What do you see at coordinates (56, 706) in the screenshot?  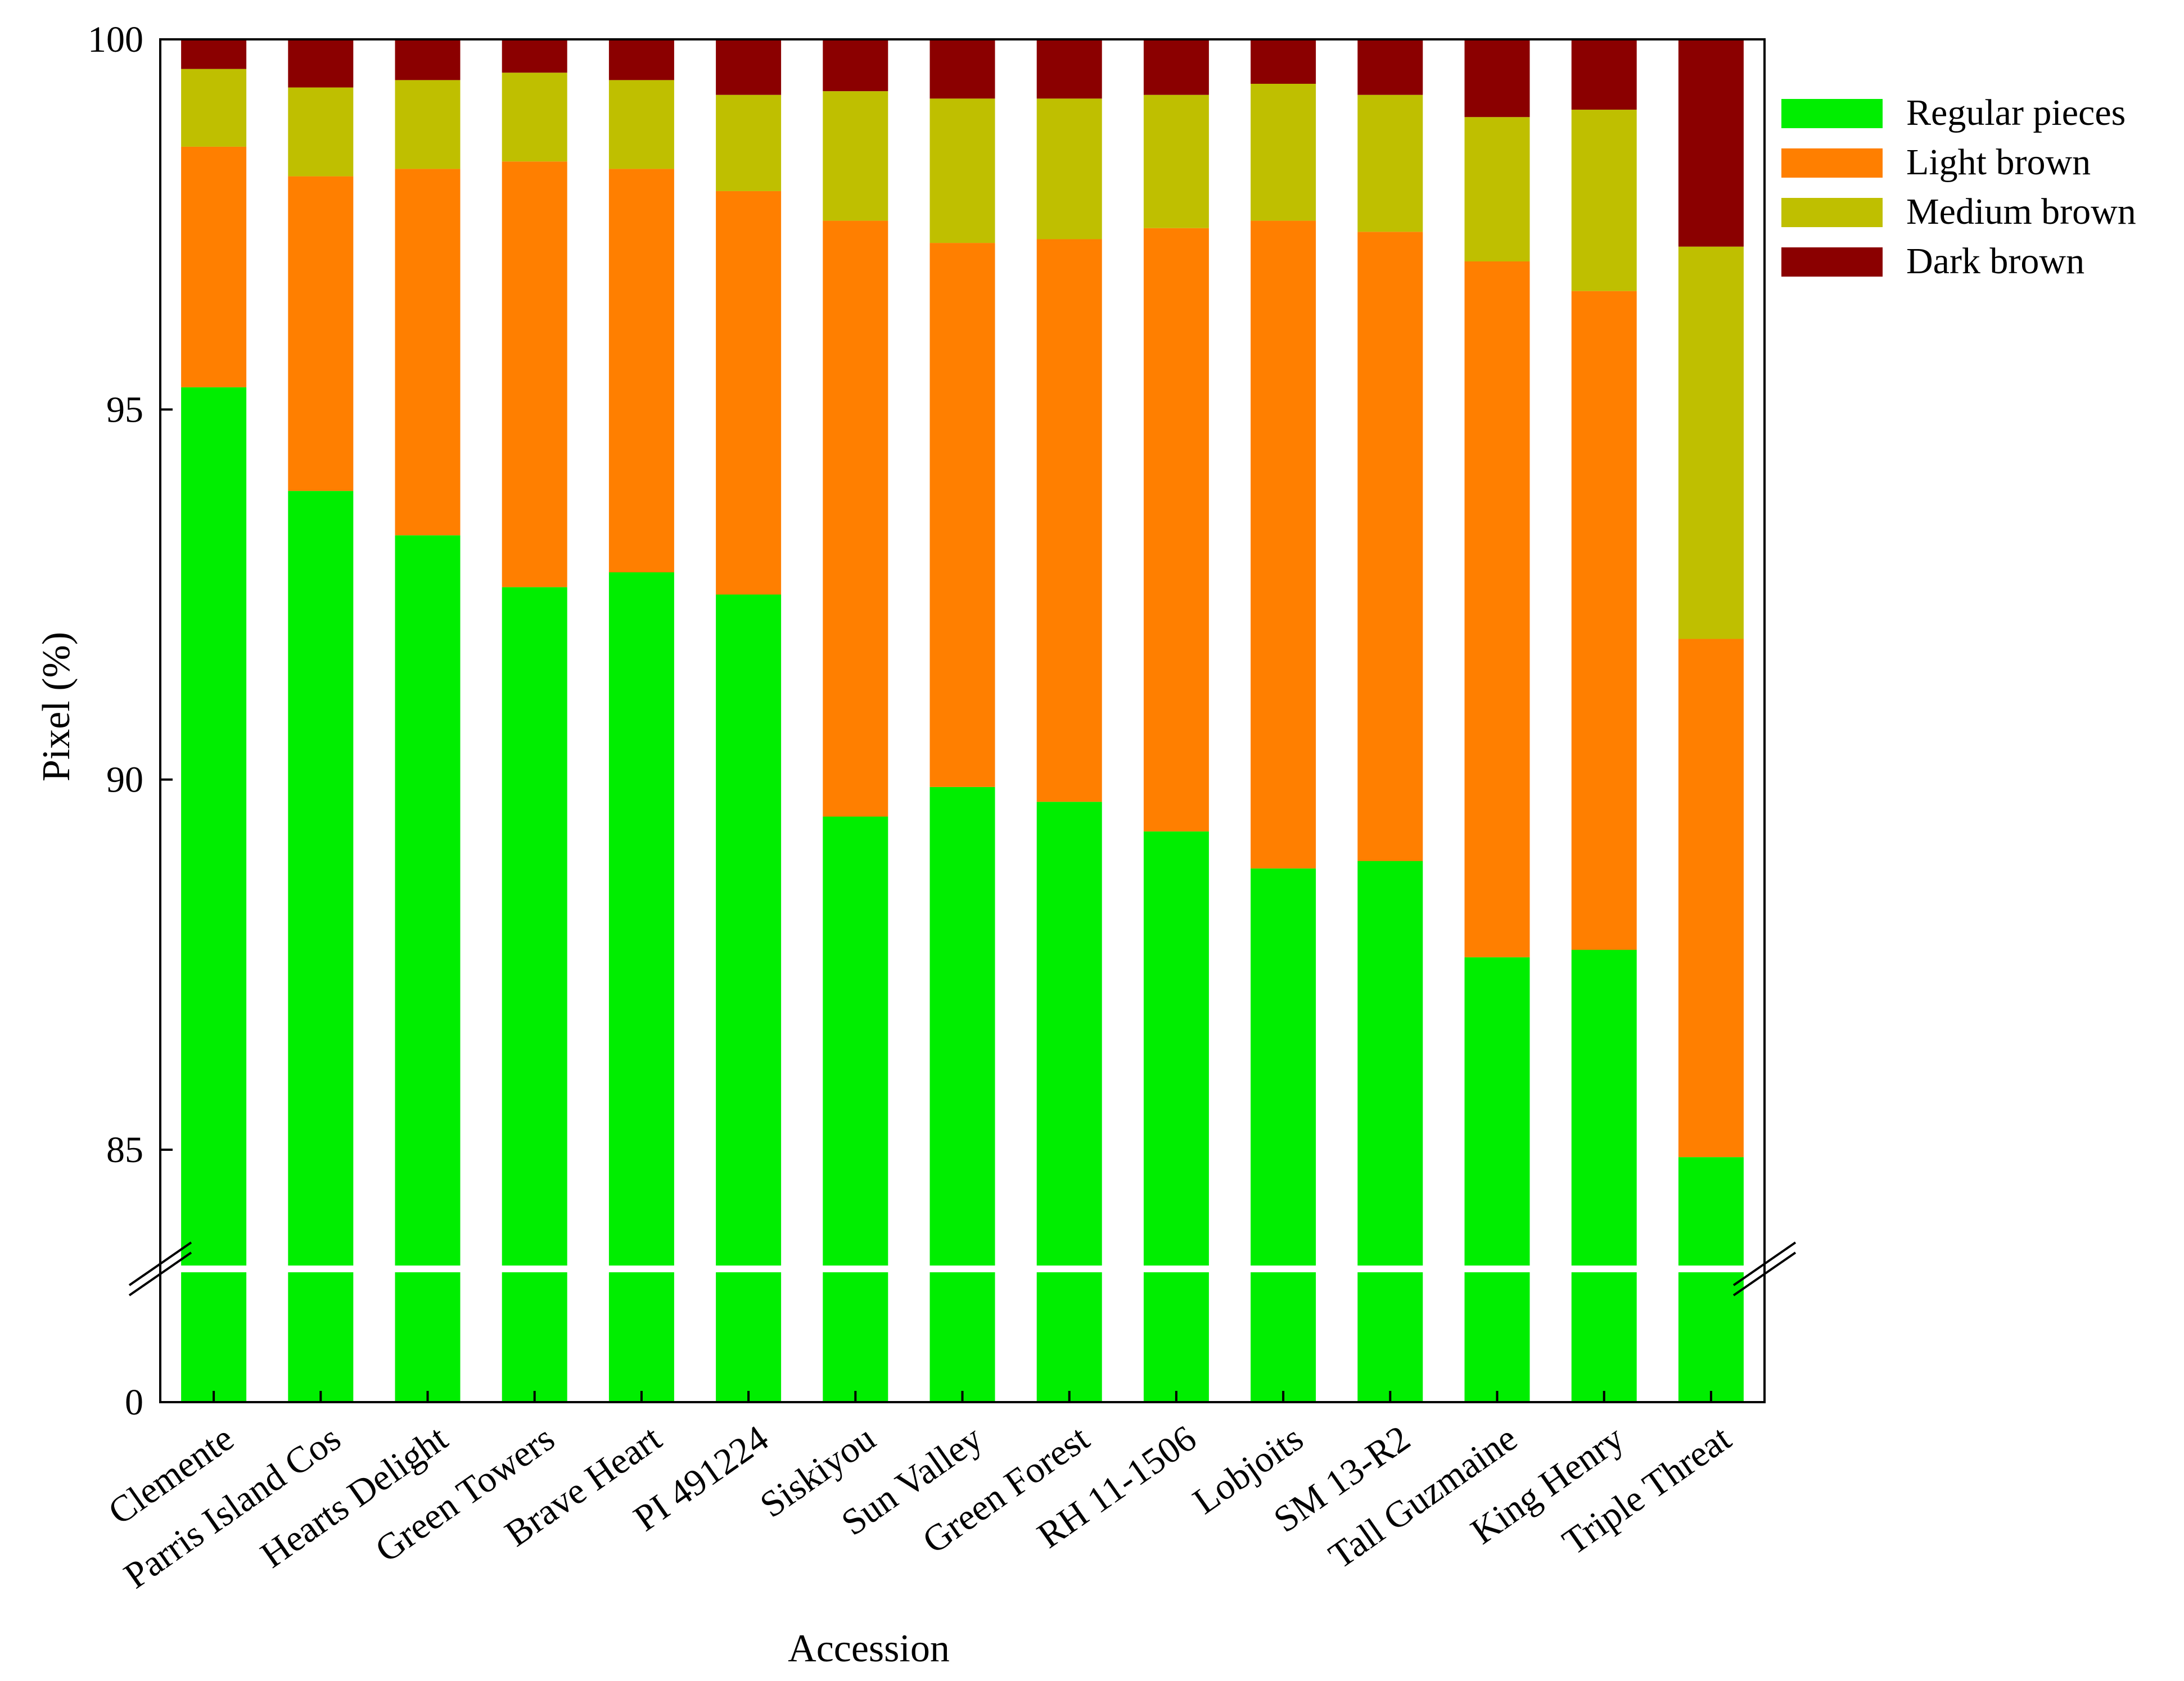 I see `y-axis-title: Pixel (%)` at bounding box center [56, 706].